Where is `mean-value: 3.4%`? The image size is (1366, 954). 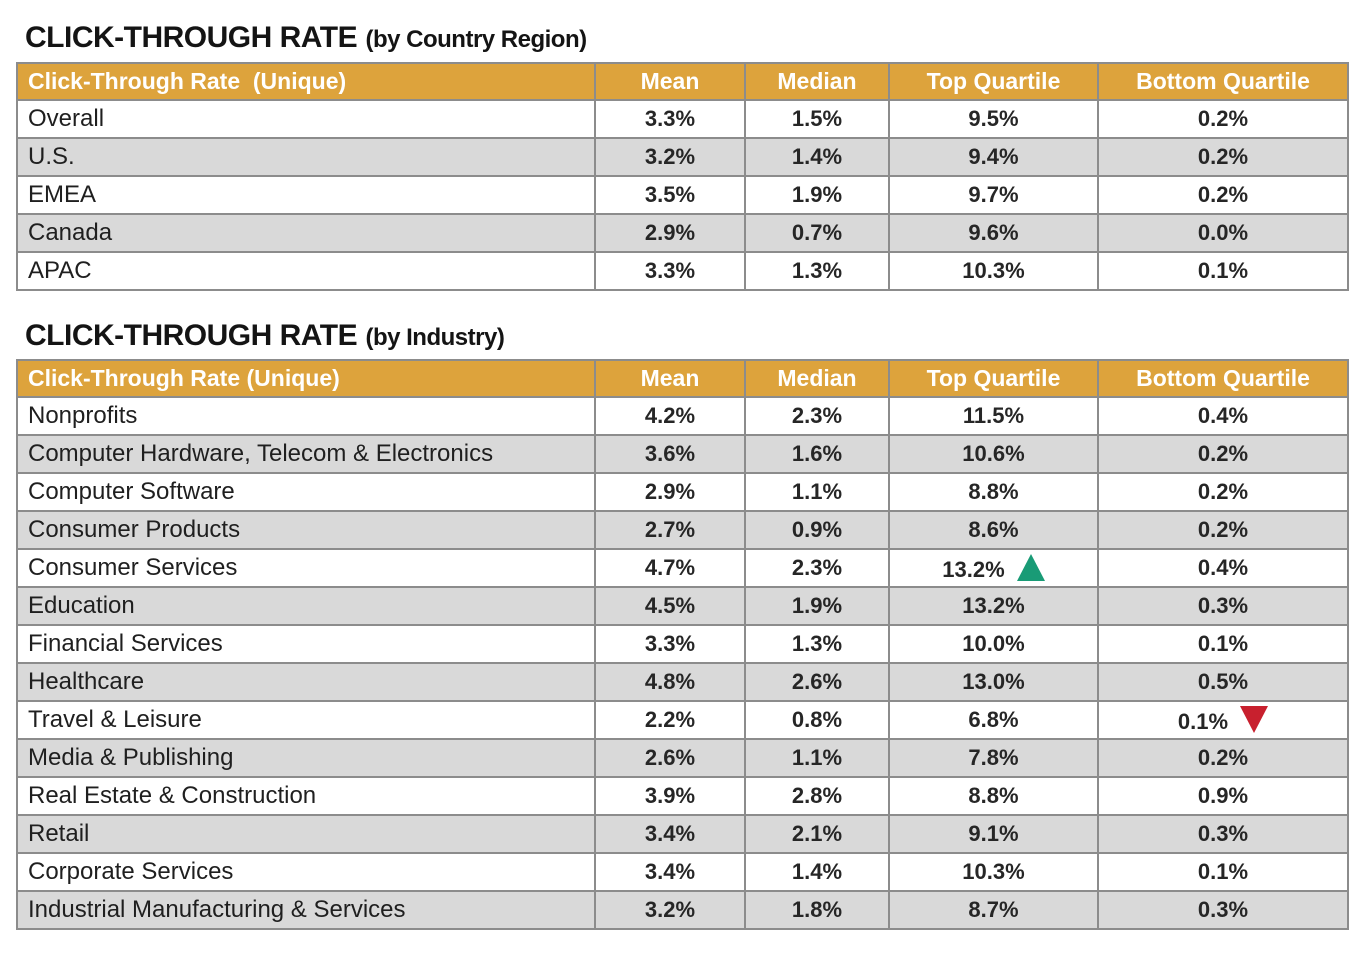 mean-value: 3.4% is located at coordinates (670, 834).